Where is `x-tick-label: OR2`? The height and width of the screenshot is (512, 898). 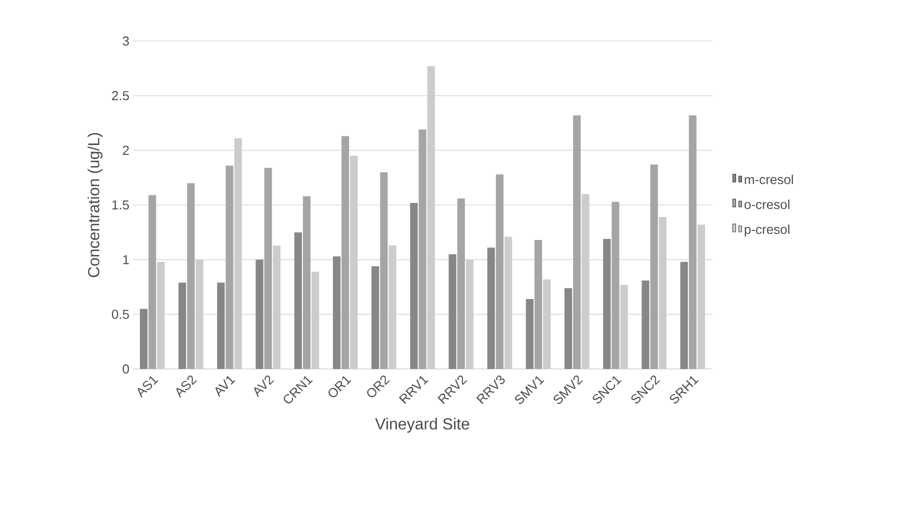
x-tick-label: OR2 is located at coordinates (378, 387).